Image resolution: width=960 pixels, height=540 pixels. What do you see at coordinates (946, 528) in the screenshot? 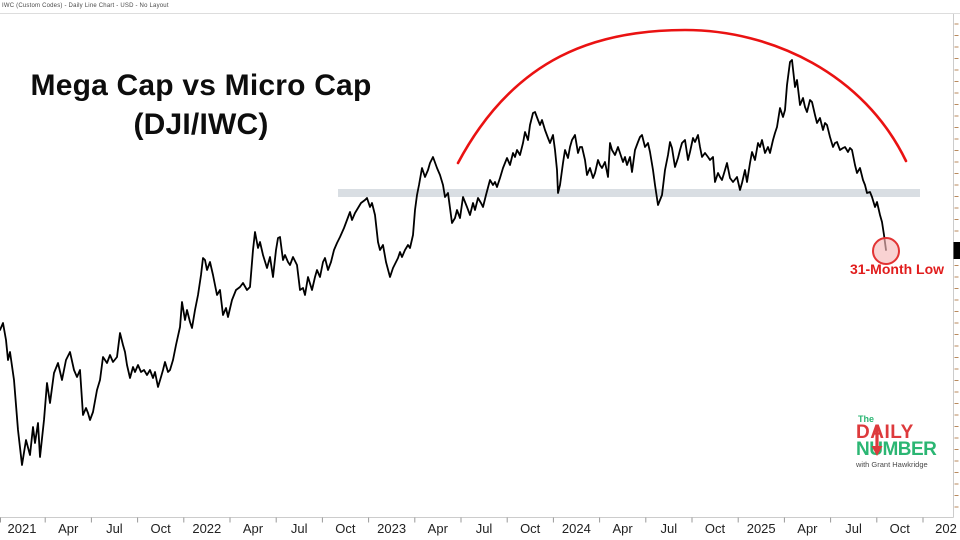
I see `x-axis-label: 202` at bounding box center [946, 528].